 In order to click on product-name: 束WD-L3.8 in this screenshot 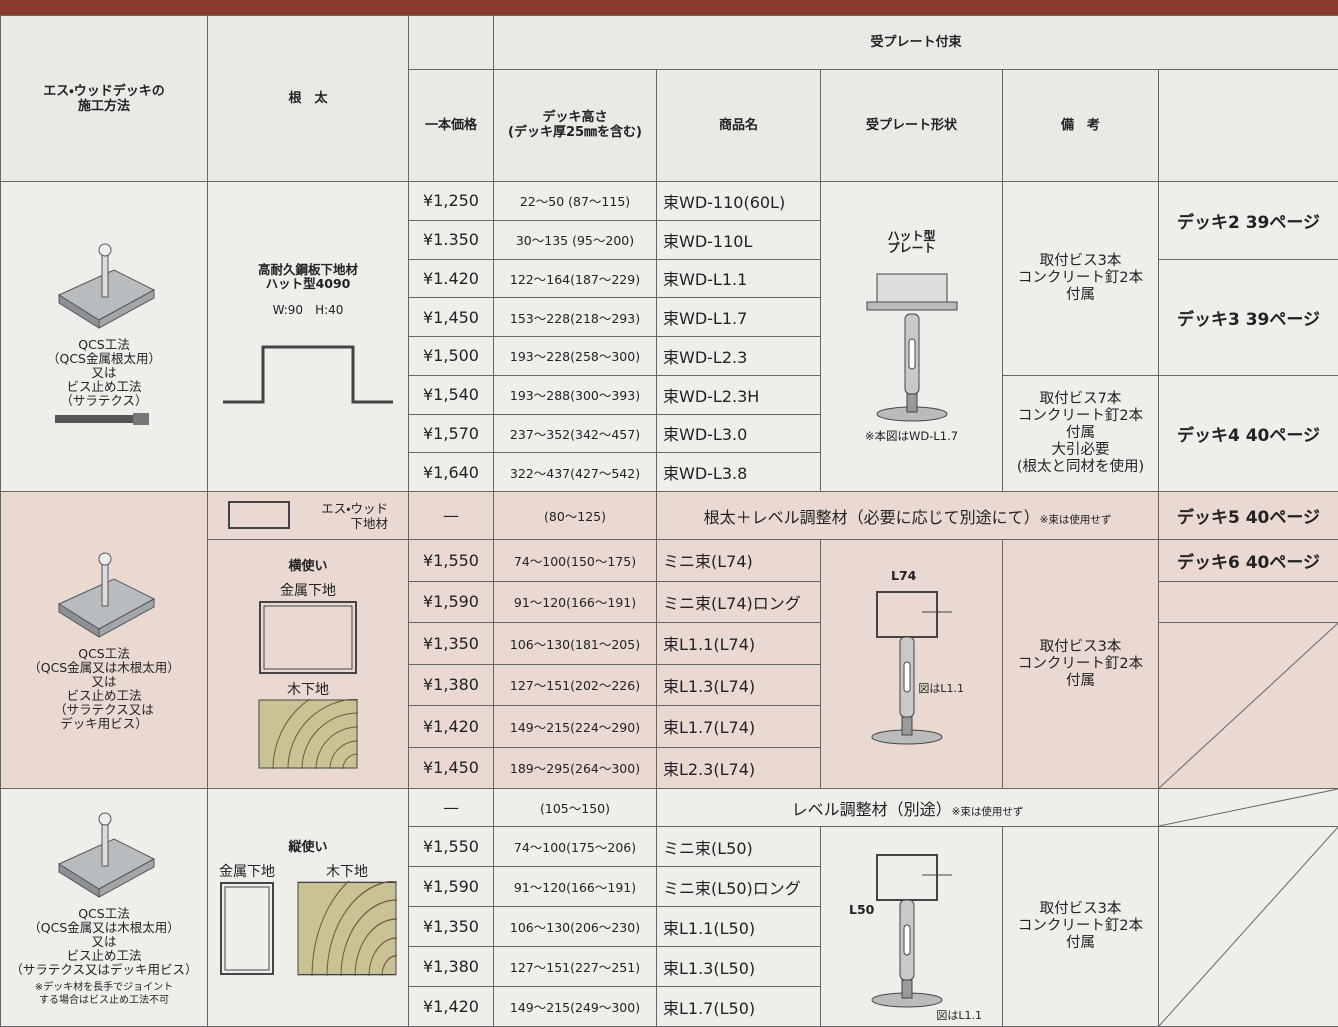, I will do `click(739, 472)`.